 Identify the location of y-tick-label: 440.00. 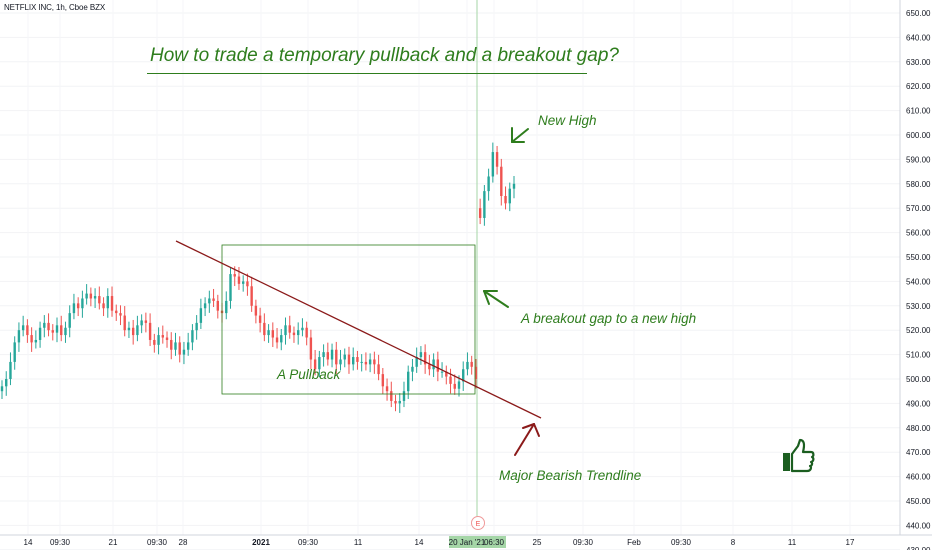
(918, 525).